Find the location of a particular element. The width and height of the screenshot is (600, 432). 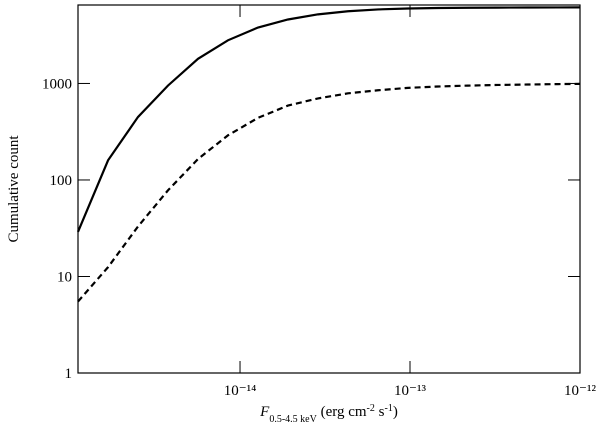

y-axis-label: Cumulative count is located at coordinates (14, 189).